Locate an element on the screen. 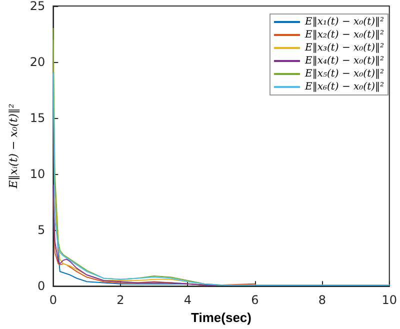 Image resolution: width=400 pixels, height=329 pixels. x-tick-label: 8 is located at coordinates (322, 300).